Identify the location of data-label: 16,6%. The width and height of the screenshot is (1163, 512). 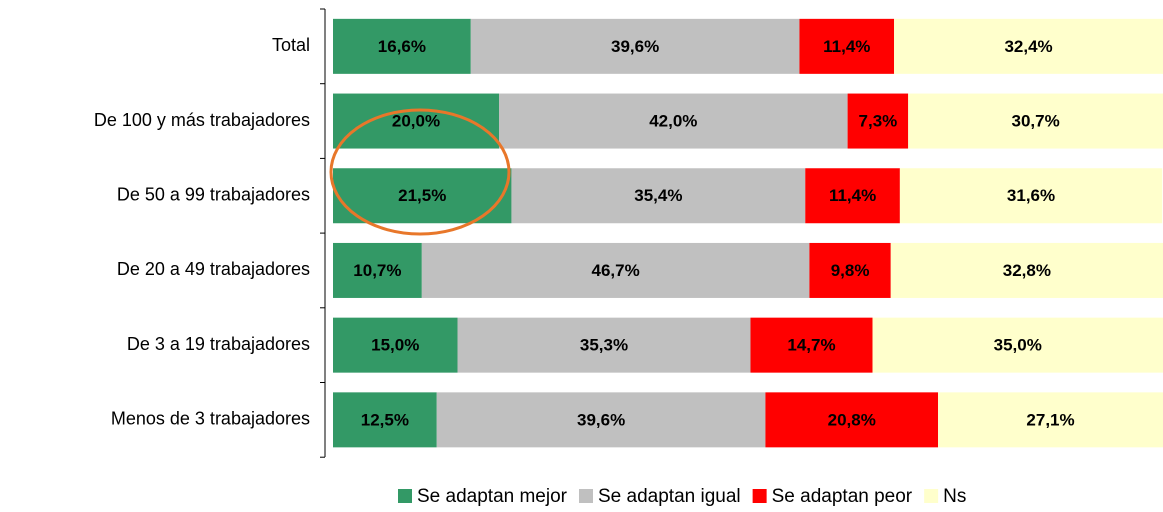
(402, 46).